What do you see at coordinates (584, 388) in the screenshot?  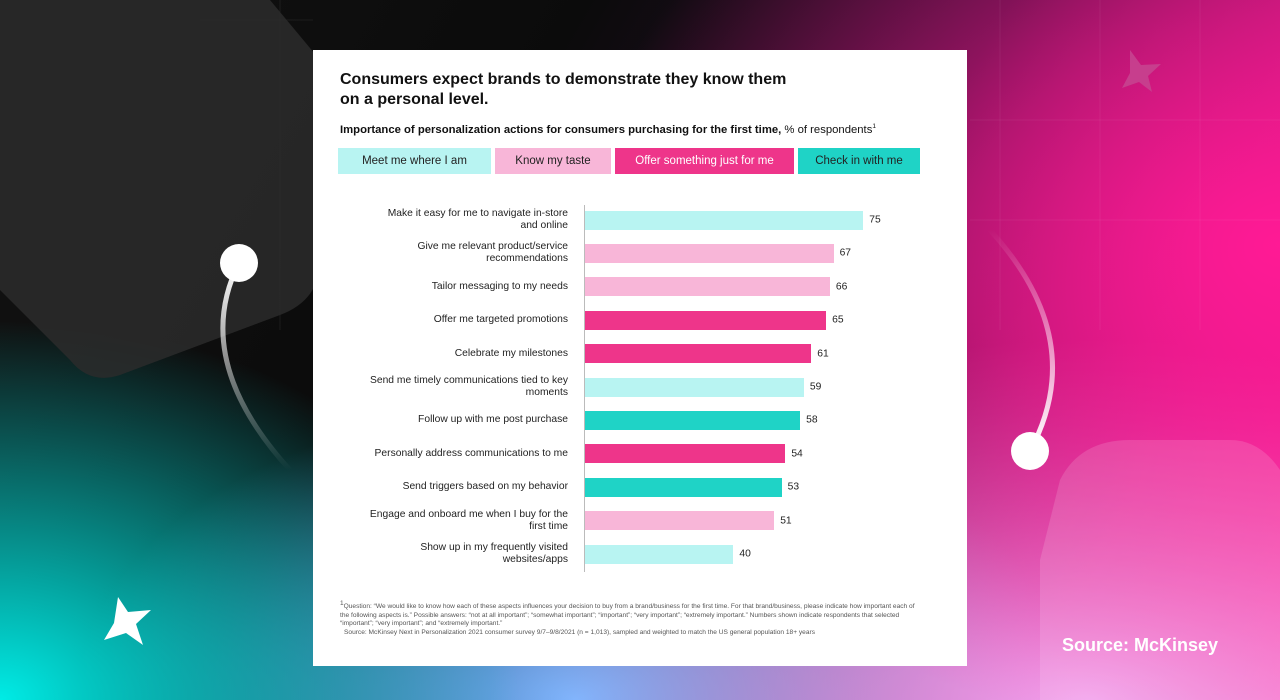 I see `axis-line` at bounding box center [584, 388].